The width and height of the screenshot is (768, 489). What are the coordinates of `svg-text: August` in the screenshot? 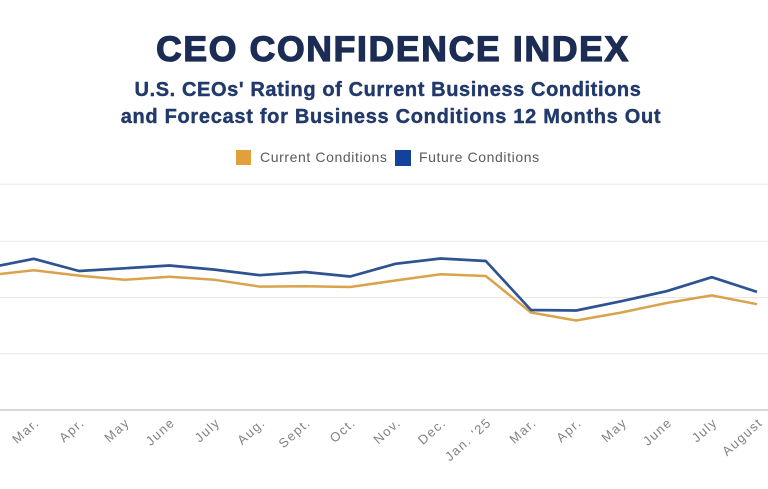 It's located at (742, 437).